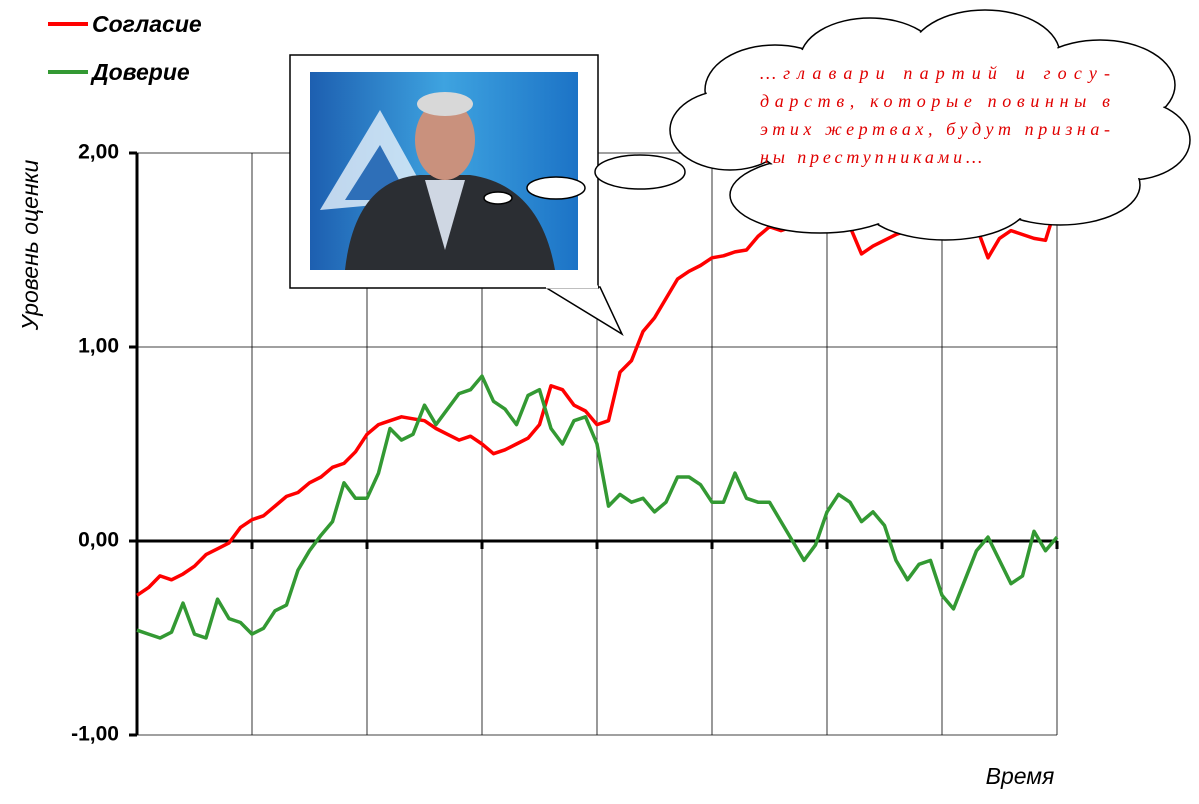 The width and height of the screenshot is (1199, 804). Describe the element at coordinates (935, 73) in the screenshot. I see `quote-line: …главари партий и госу-` at that location.